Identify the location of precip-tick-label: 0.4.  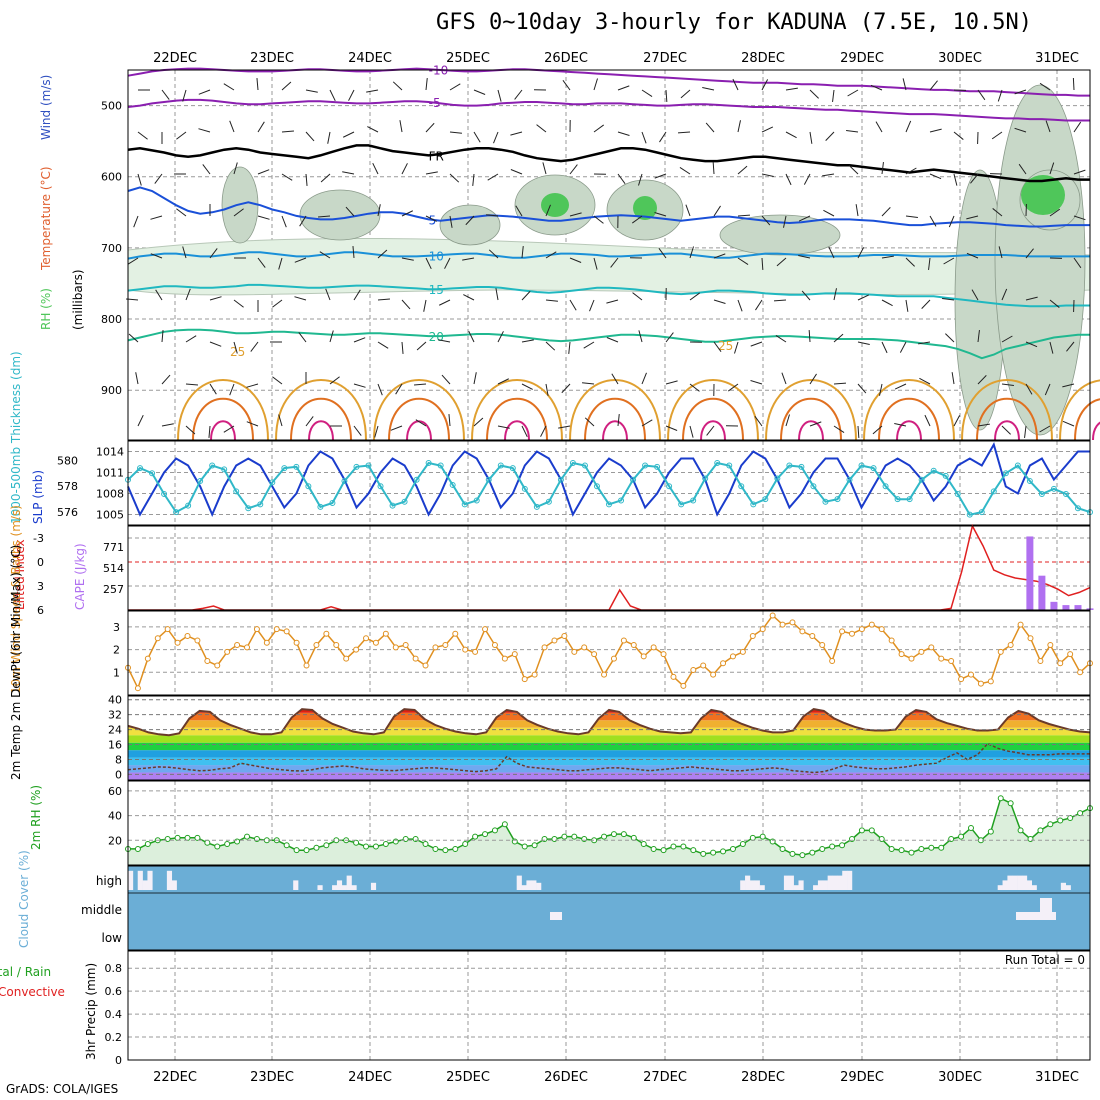
(114, 1014).